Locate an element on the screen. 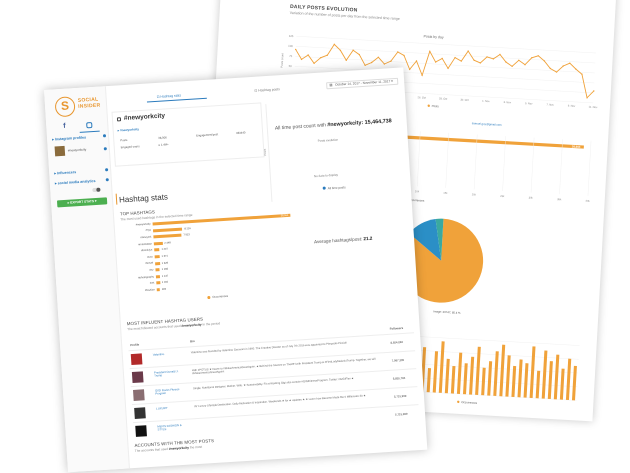  bar-nyc is located at coordinates (167, 230).